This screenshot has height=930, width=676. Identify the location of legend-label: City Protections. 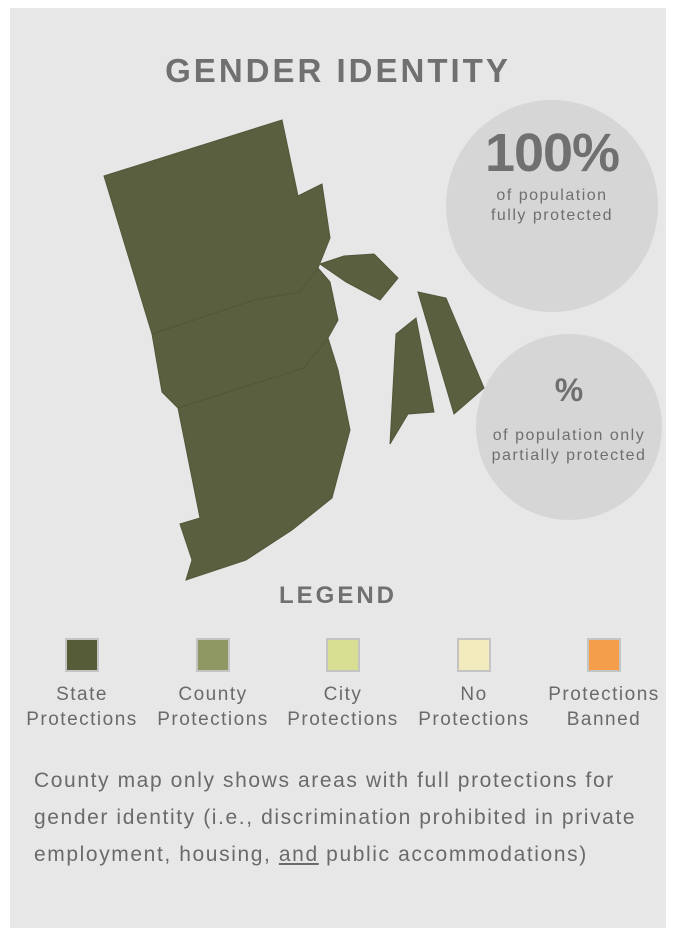
(343, 707).